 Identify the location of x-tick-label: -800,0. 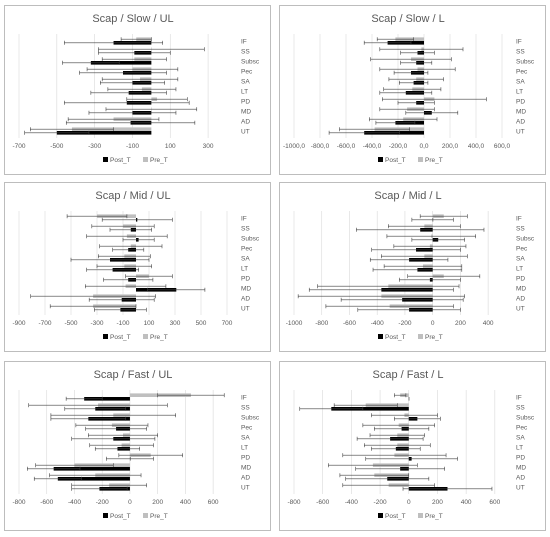
(320, 146).